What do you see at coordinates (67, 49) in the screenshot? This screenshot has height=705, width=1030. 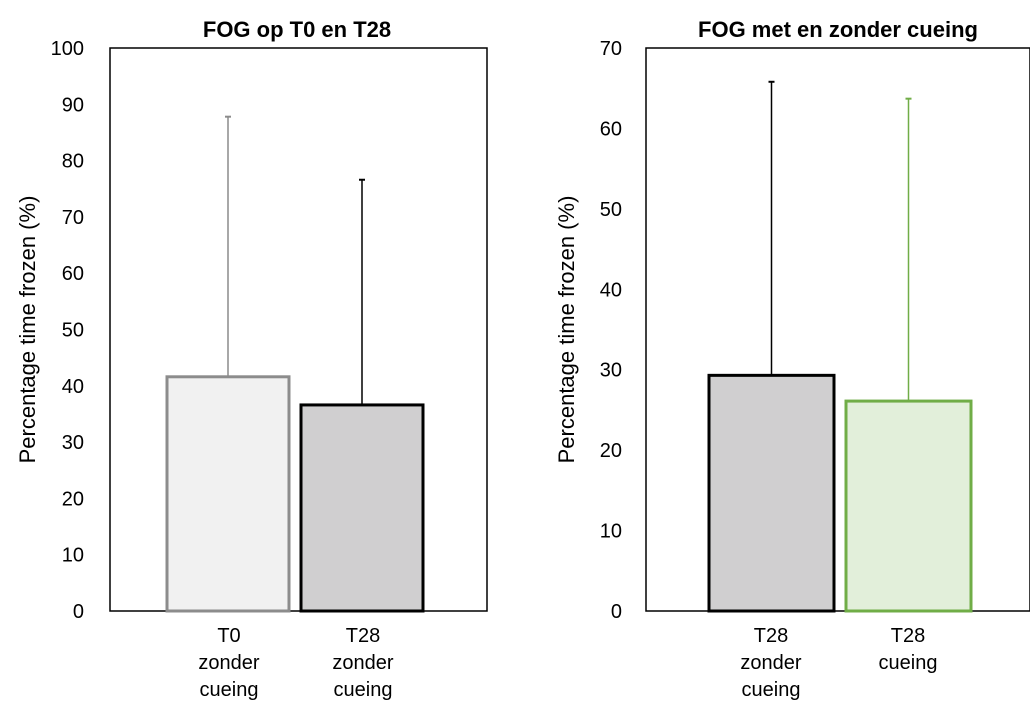 I see `y-tick-label: 100` at bounding box center [67, 49].